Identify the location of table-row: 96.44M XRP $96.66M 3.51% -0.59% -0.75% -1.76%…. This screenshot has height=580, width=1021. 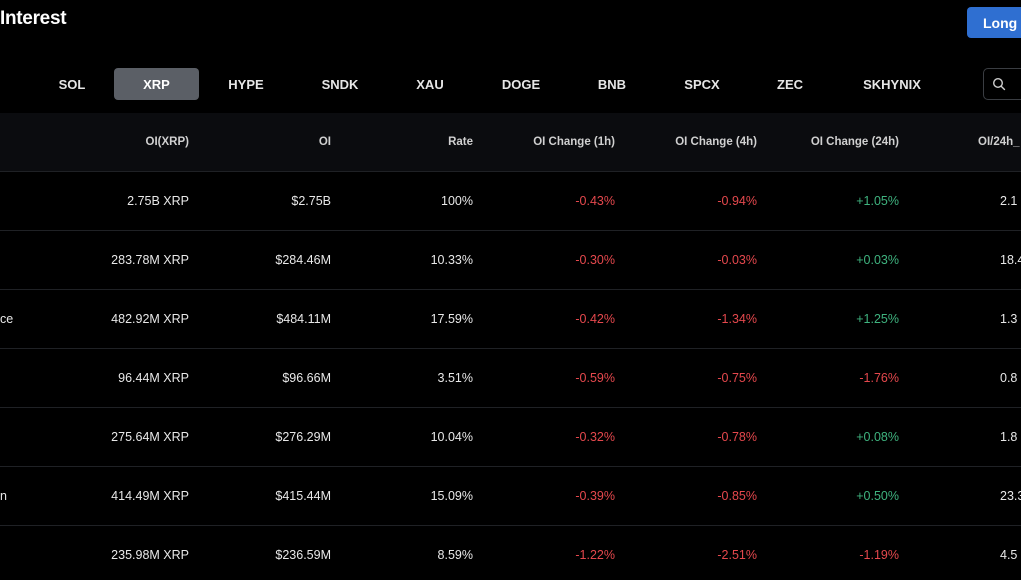
(510, 378).